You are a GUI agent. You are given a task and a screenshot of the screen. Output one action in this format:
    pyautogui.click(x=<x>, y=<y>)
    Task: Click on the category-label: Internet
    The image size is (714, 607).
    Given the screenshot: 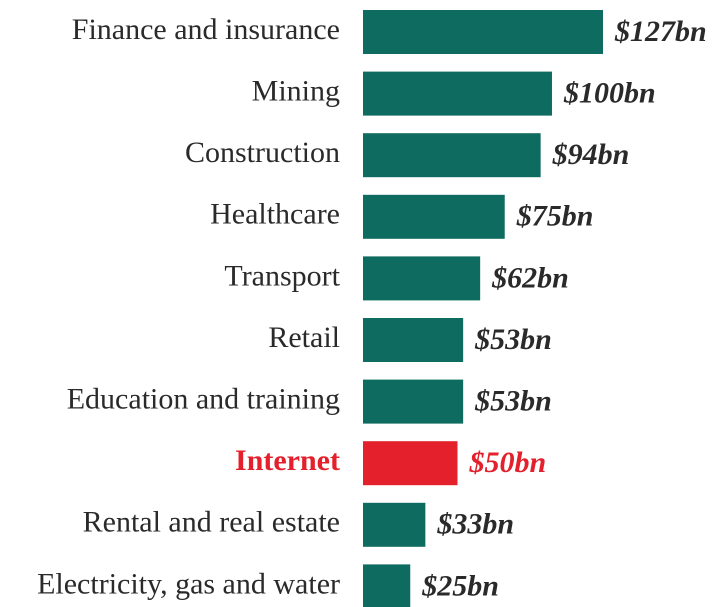 What is the action you would take?
    pyautogui.click(x=287, y=460)
    